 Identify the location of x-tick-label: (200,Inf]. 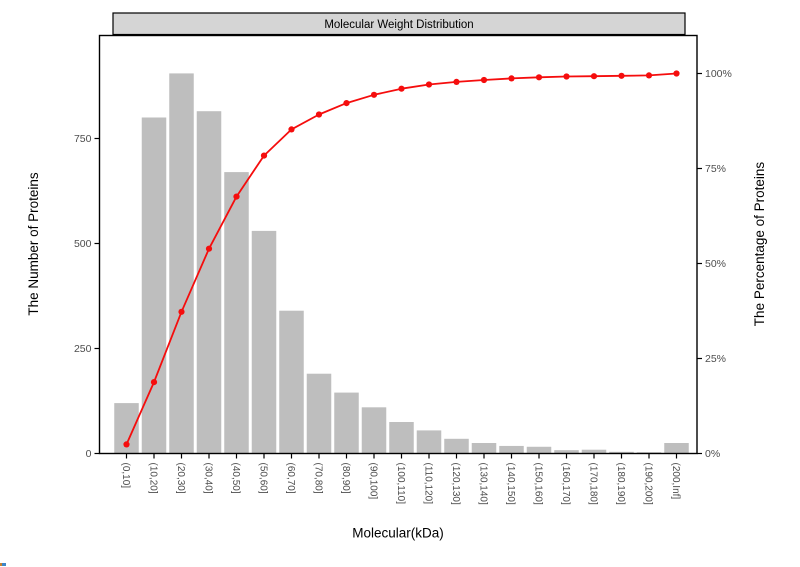
(675, 481).